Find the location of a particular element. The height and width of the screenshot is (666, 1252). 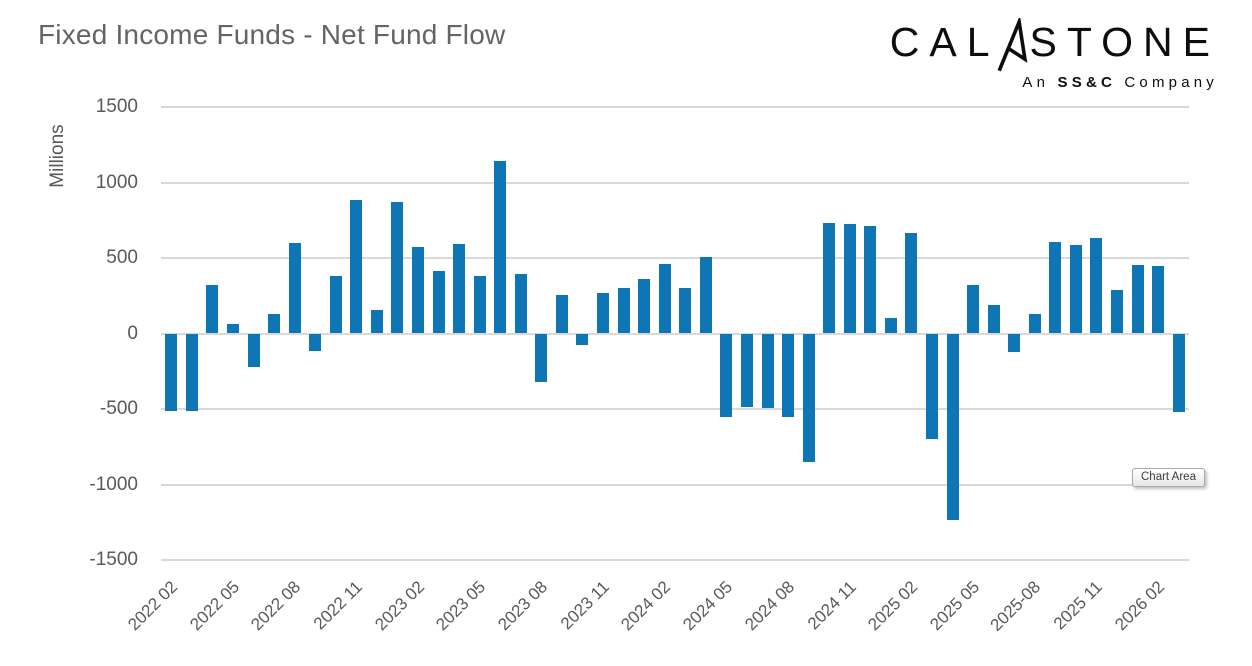

logo-subtitle-suffix: Company is located at coordinates (1167, 82).